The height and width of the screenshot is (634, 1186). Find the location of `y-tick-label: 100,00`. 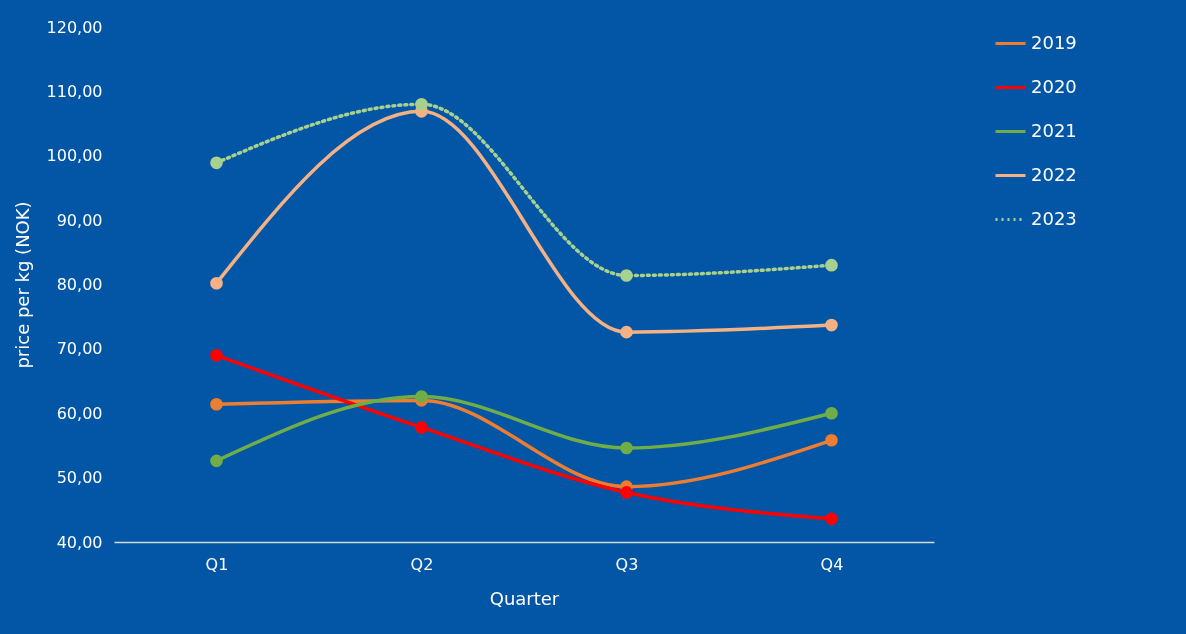

y-tick-label: 100,00 is located at coordinates (74, 156).